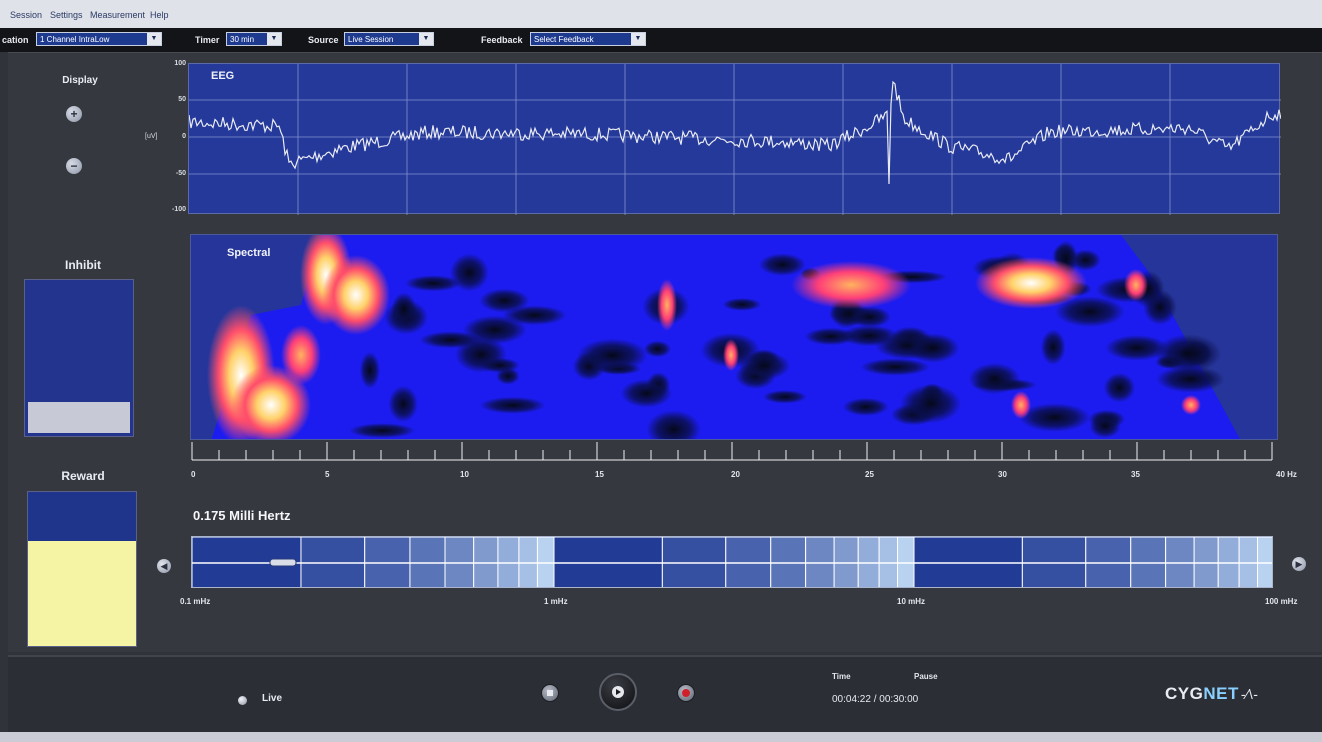  I want to click on inhibit-level-bar, so click(79, 417).